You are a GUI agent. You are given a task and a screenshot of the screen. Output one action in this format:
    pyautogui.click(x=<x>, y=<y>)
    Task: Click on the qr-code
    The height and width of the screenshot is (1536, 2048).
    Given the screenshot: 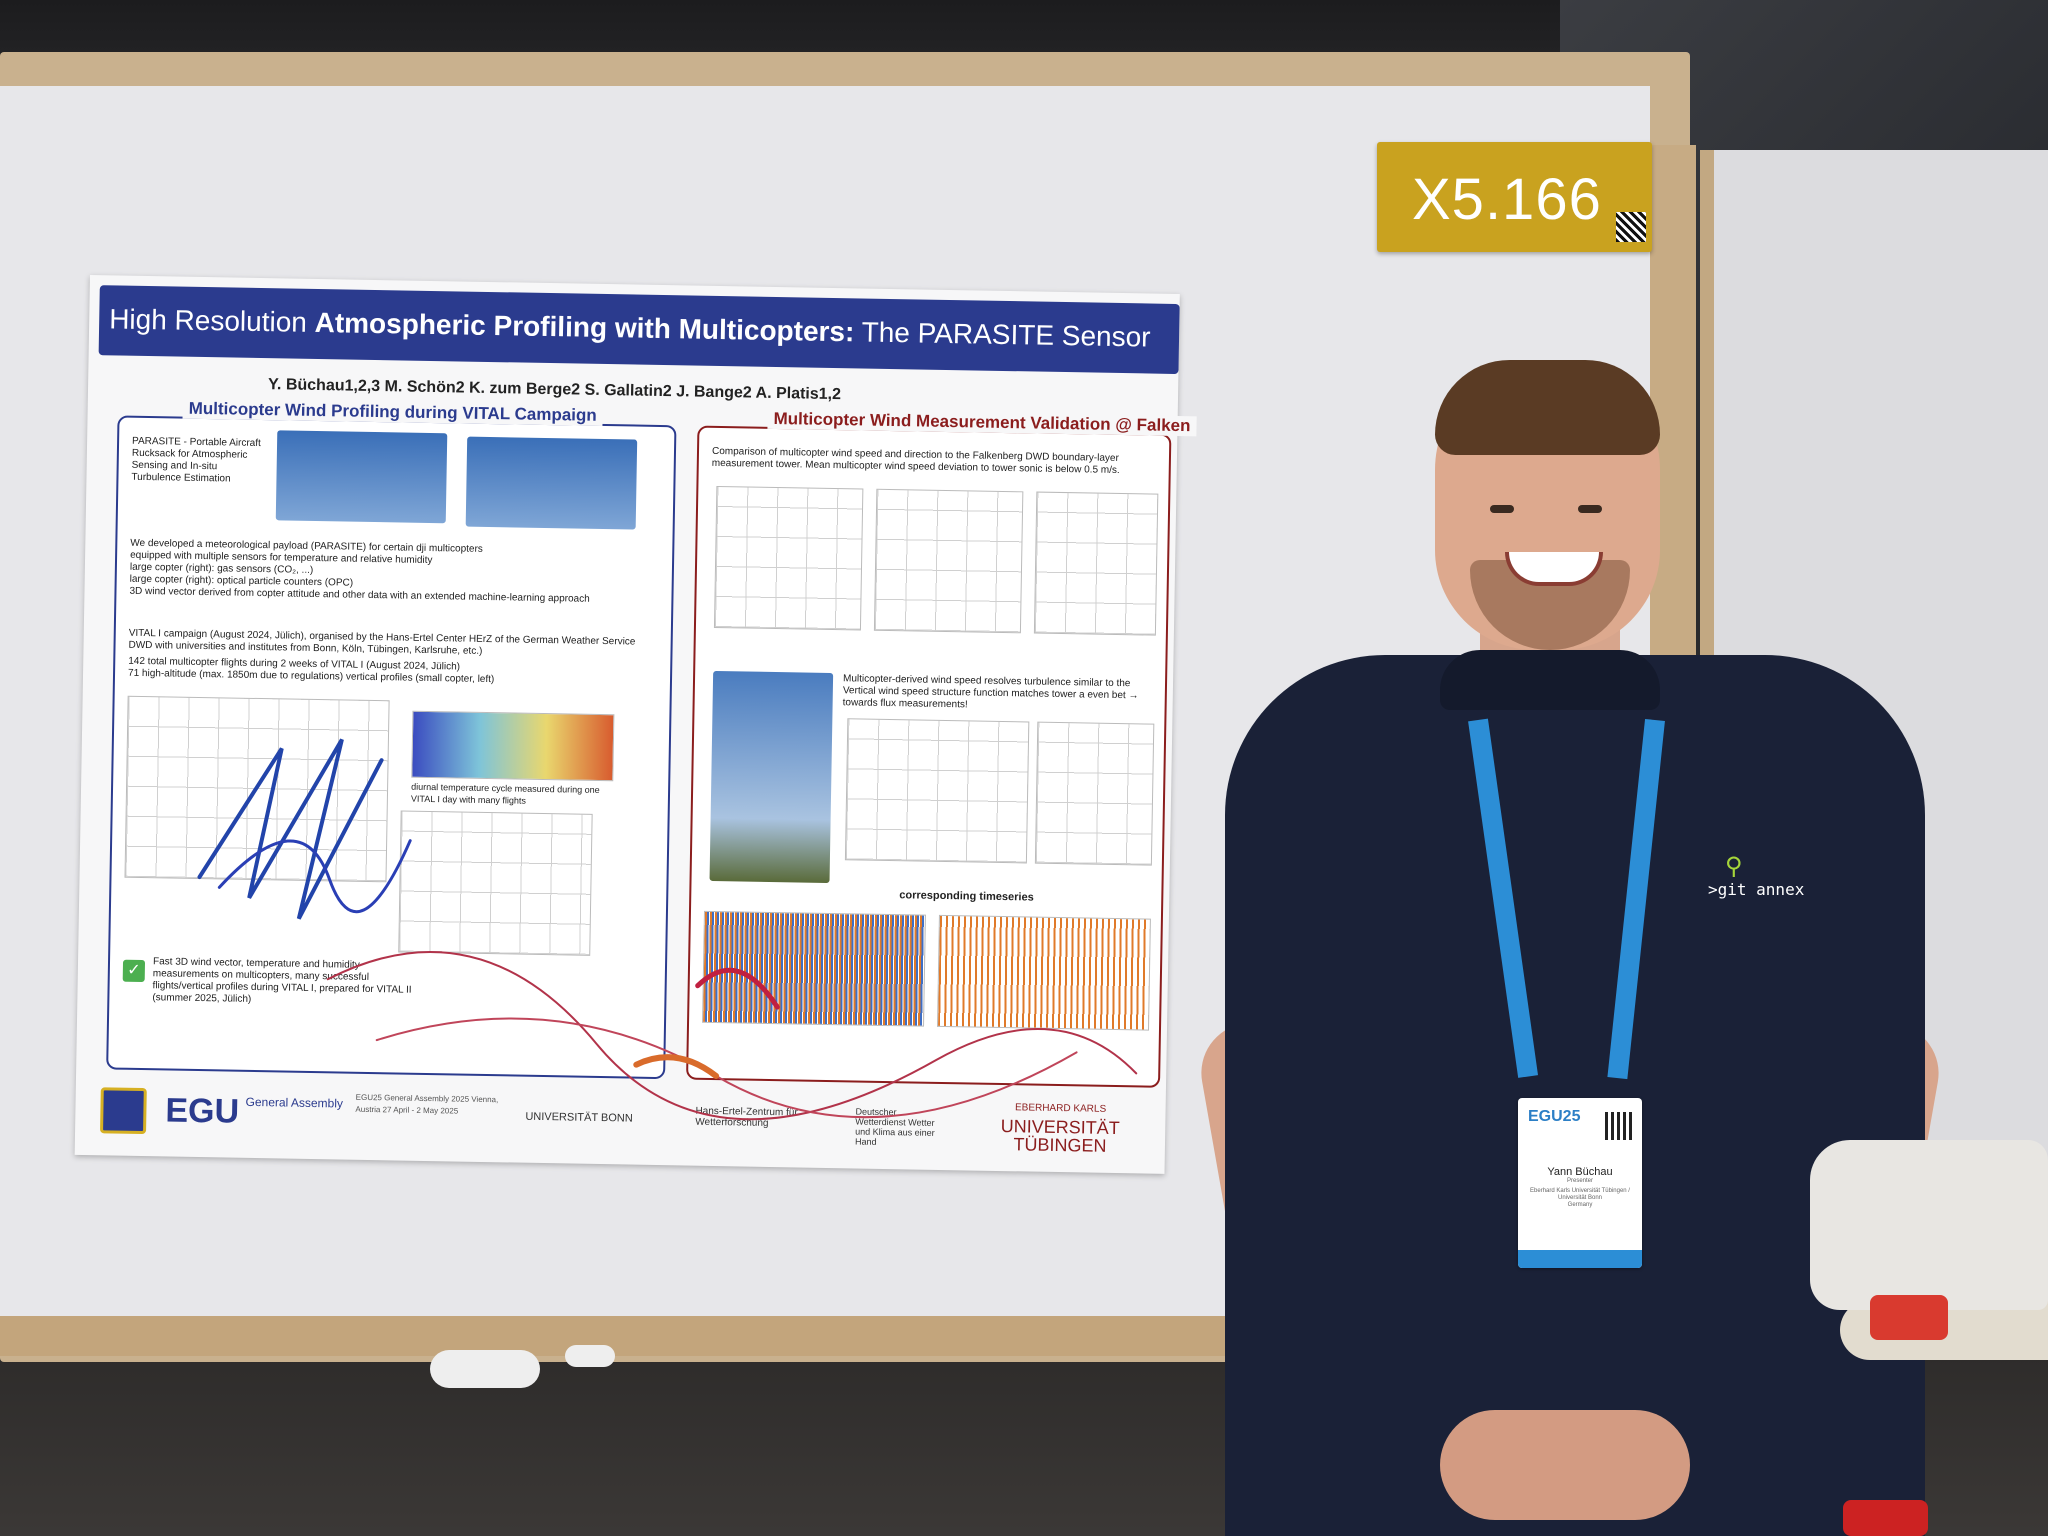 What is the action you would take?
    pyautogui.click(x=1631, y=227)
    